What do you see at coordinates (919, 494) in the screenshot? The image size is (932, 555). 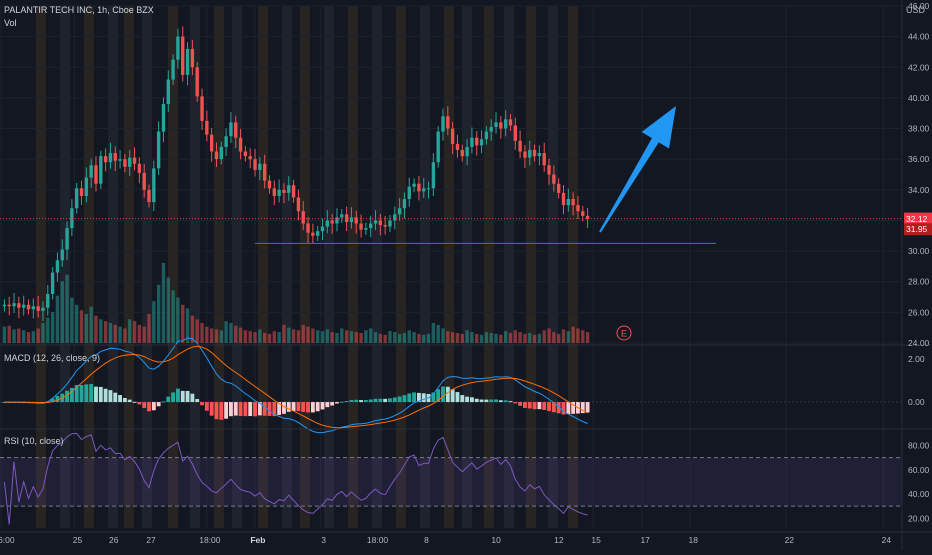 I see `rsi-tick-label: 40.00` at bounding box center [919, 494].